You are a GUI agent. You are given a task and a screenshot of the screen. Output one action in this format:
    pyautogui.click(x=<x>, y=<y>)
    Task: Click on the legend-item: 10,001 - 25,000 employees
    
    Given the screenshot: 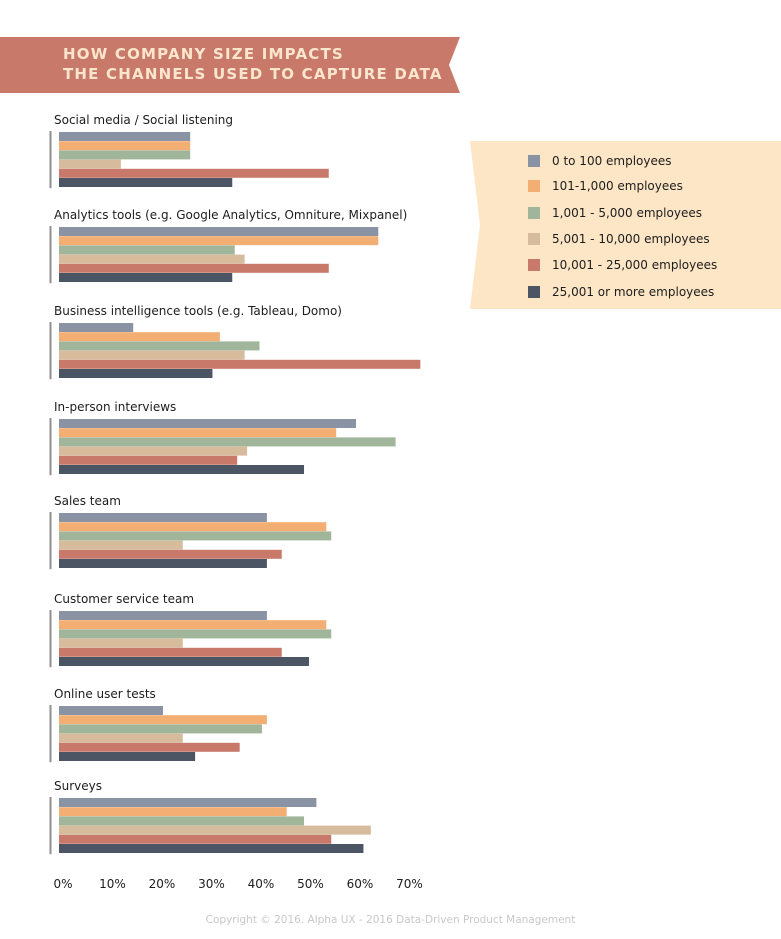 What is the action you would take?
    pyautogui.click(x=622, y=265)
    